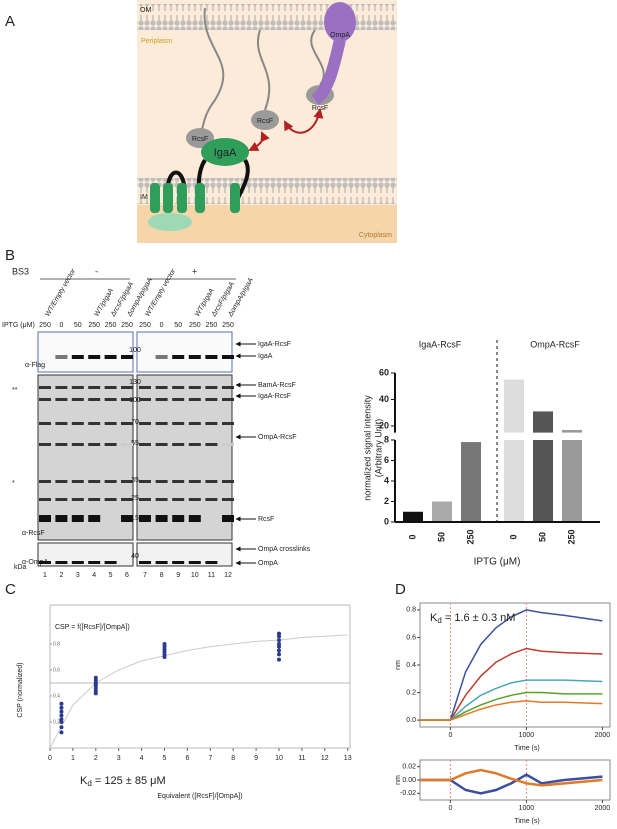 This screenshot has height=829, width=617. What do you see at coordinates (233, 758) in the screenshot?
I see `x-tick-label: 8` at bounding box center [233, 758].